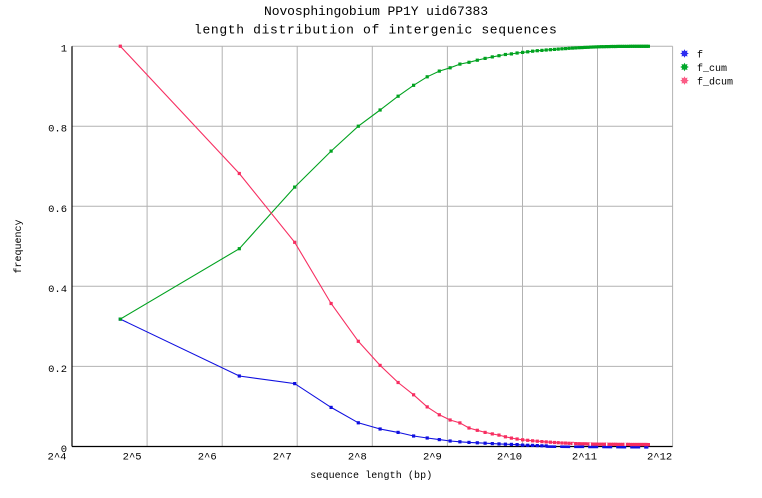 The height and width of the screenshot is (498, 762). Describe the element at coordinates (584, 457) in the screenshot. I see `svg-text: 2^11` at that location.